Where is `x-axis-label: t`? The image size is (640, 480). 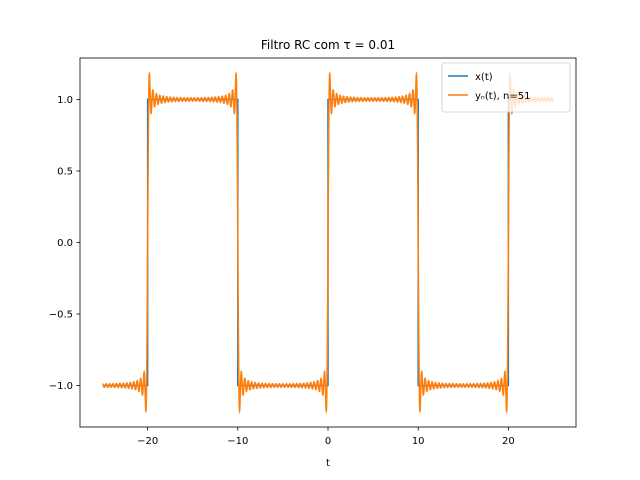
x-axis-label: t is located at coordinates (328, 463).